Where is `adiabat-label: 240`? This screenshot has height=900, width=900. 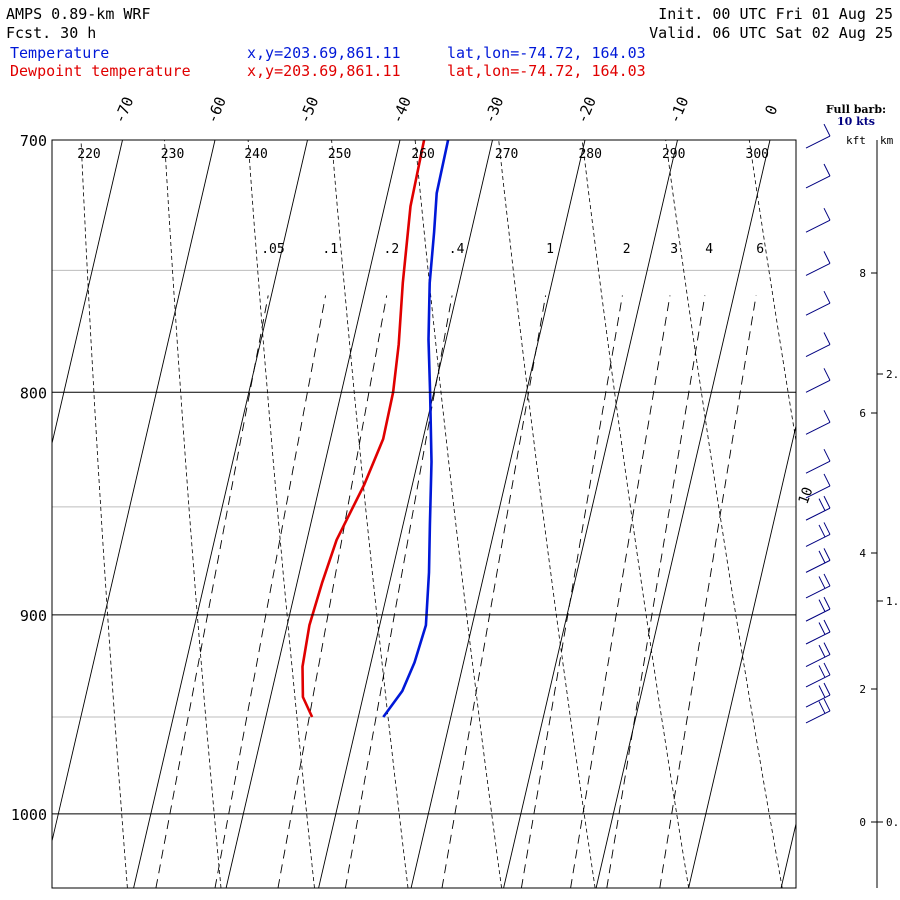 adiabat-label: 240 is located at coordinates (255, 154).